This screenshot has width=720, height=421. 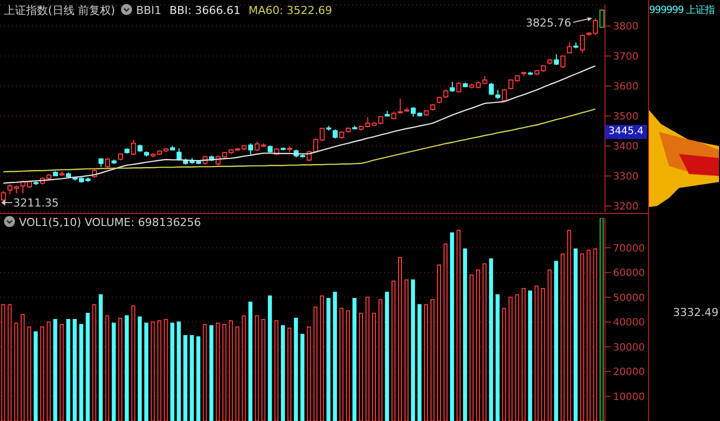 What do you see at coordinates (204, 10) in the screenshot?
I see `text: BBI: 3666.61` at bounding box center [204, 10].